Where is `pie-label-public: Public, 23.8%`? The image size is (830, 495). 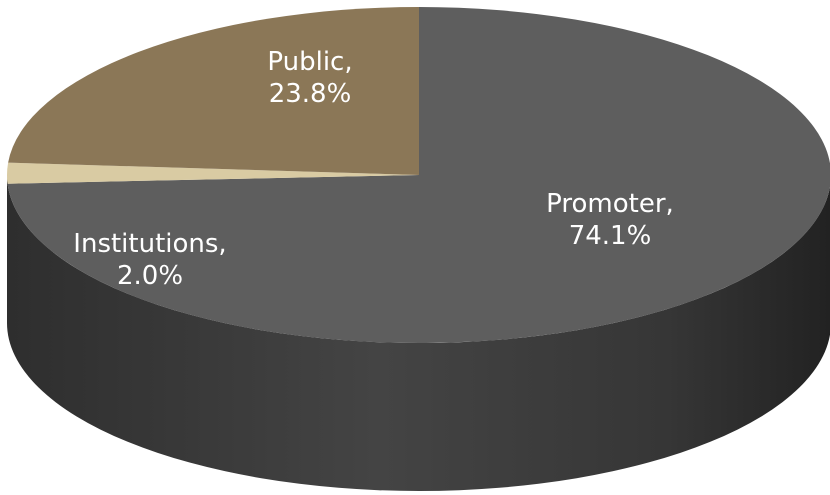
pie-label-public: Public, 23.8% is located at coordinates (309, 78).